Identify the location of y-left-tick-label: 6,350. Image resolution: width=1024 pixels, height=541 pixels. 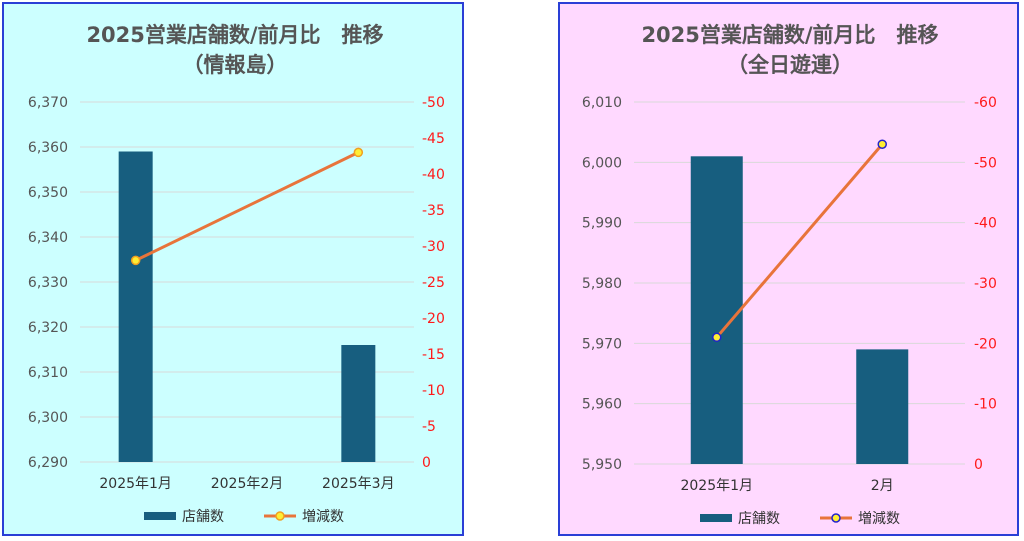
(48, 193).